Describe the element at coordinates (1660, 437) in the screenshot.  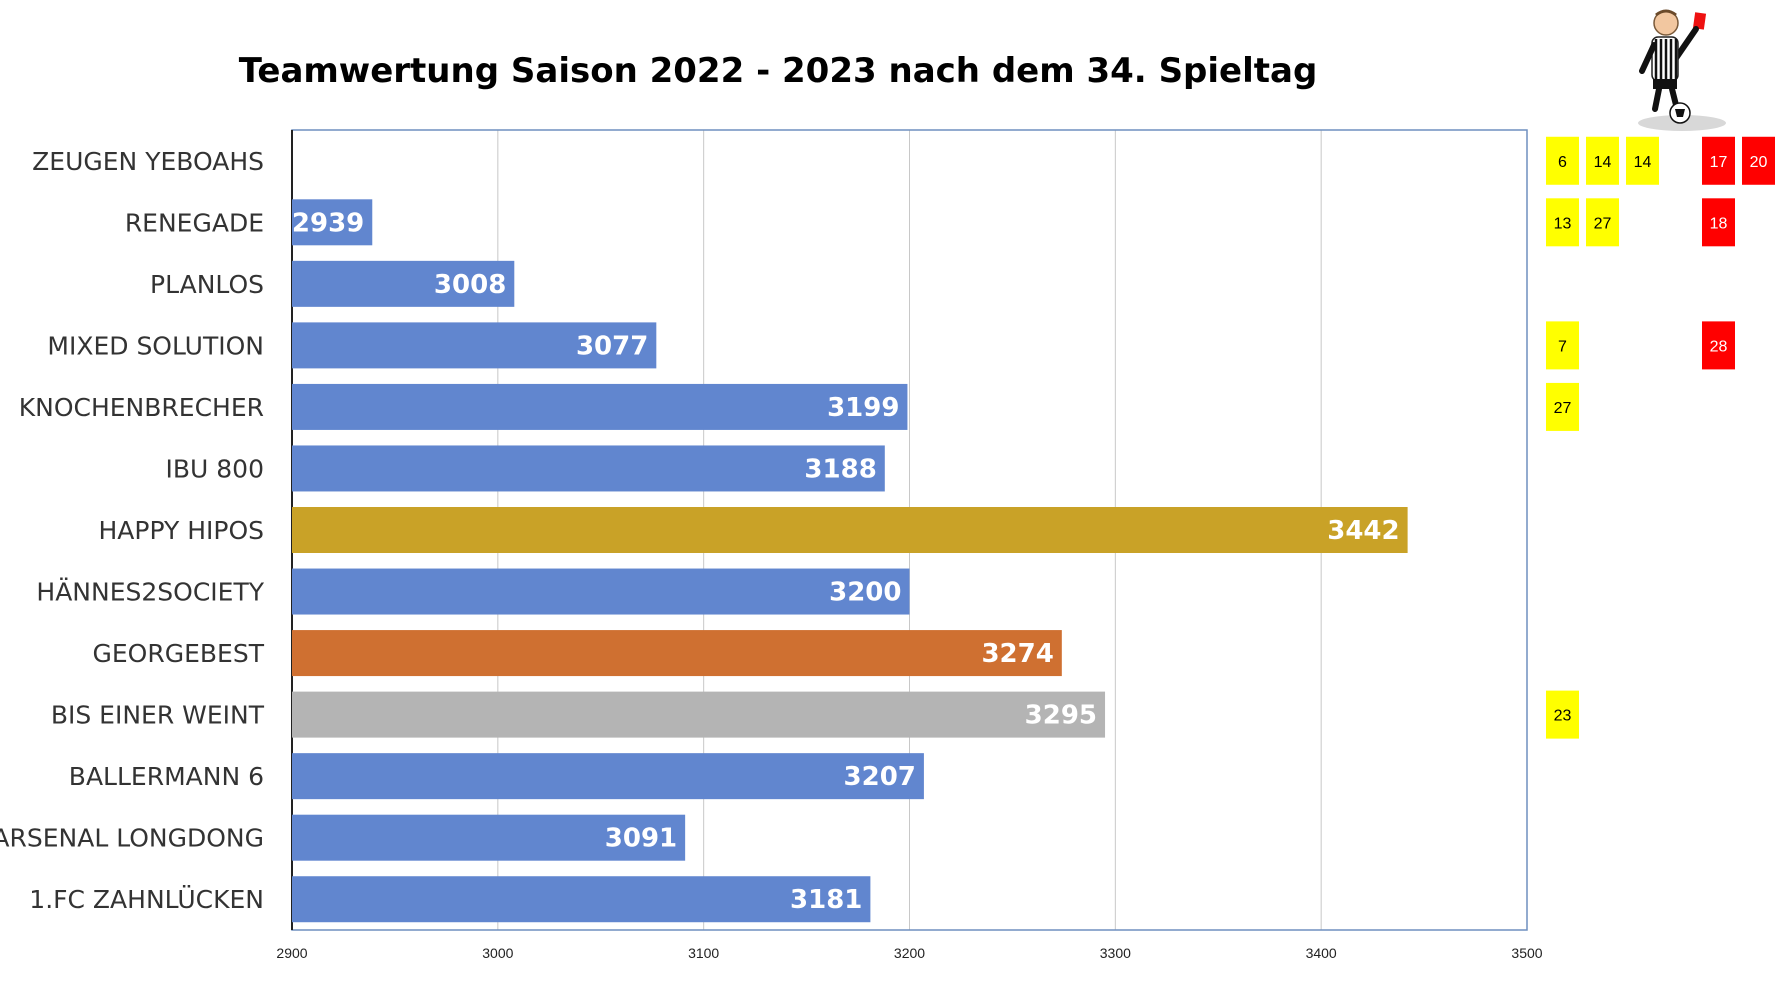
I see `cards: 6 14 14 17 20 13 27 18 7 28 27 23` at that location.